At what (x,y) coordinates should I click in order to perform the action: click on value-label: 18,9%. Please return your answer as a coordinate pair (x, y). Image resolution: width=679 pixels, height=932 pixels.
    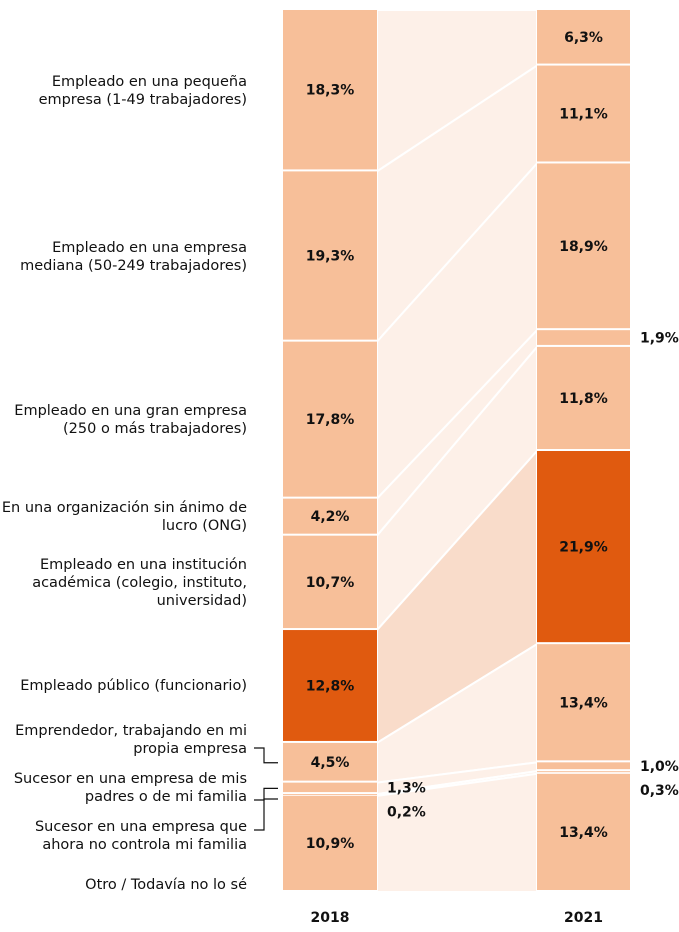
    Looking at the image, I should click on (583, 247).